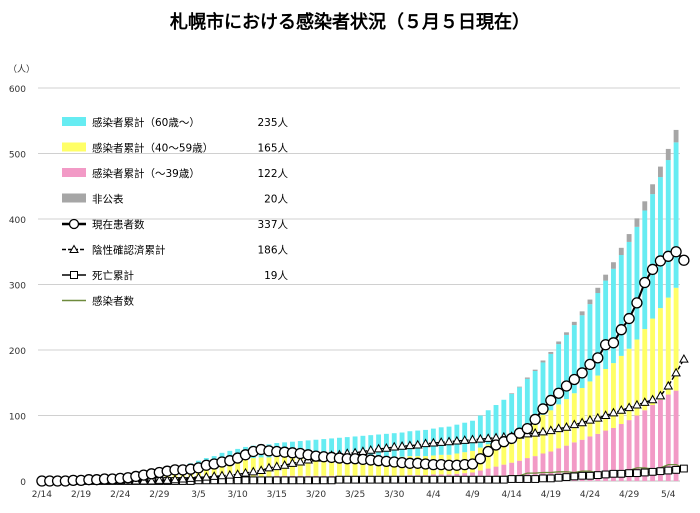  What do you see at coordinates (472, 495) in the screenshot?
I see `x-tick-label: 4/9` at bounding box center [472, 495].